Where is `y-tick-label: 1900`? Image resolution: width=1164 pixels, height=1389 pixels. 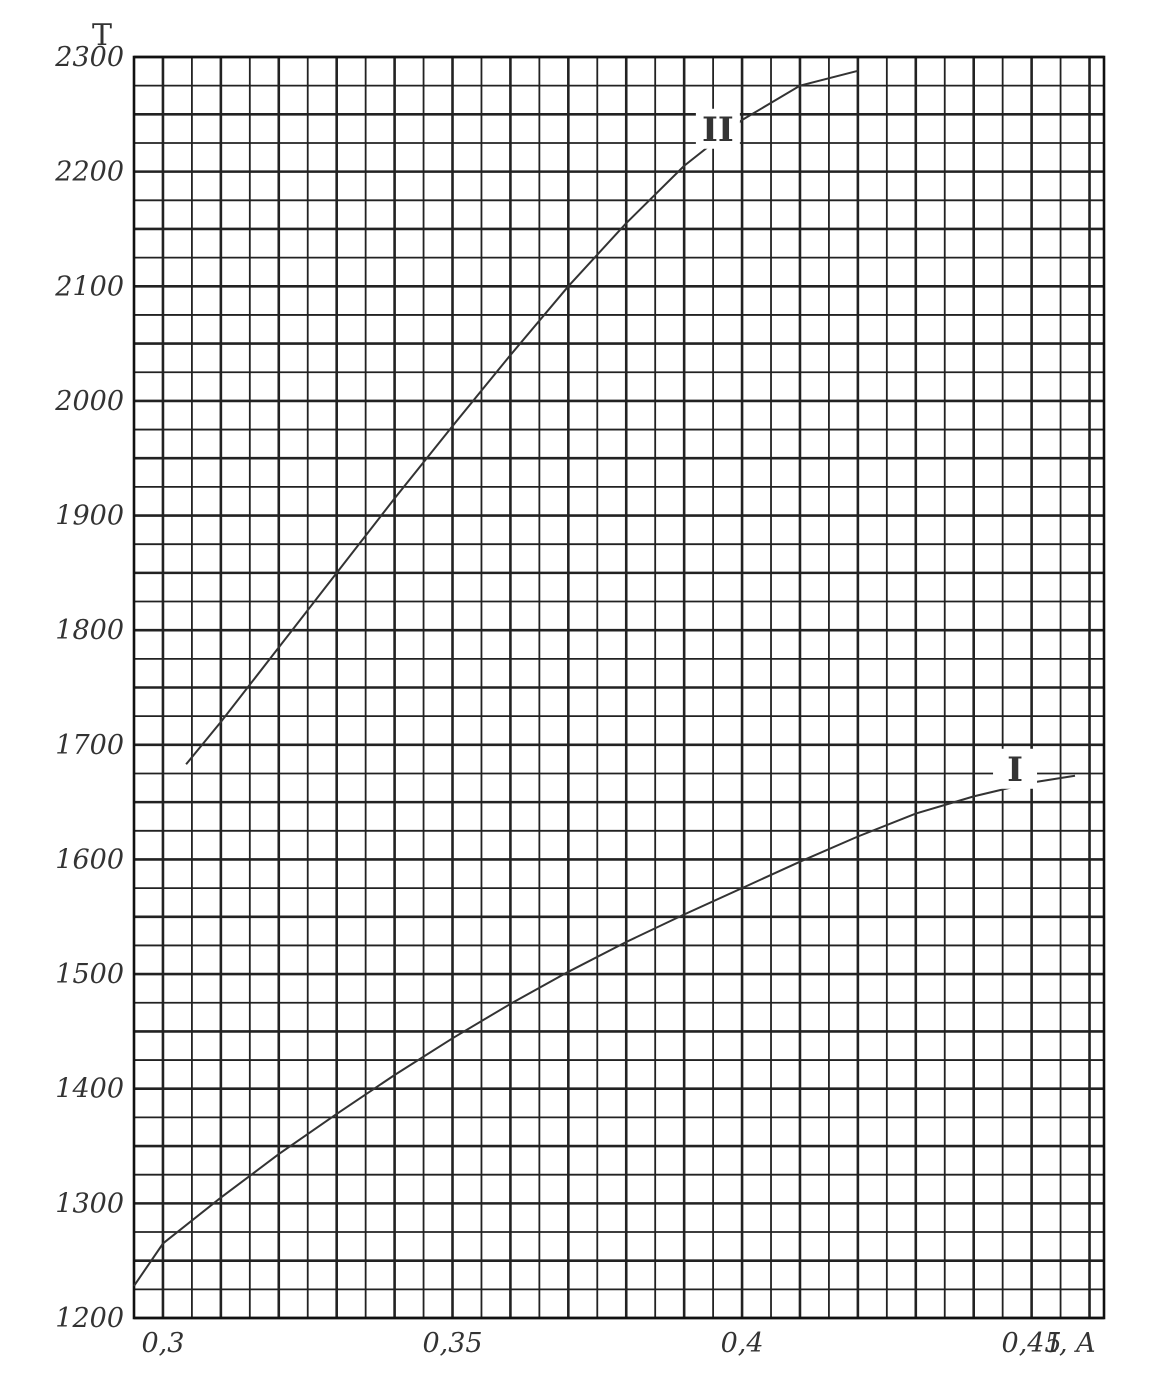
y-tick-label: 1900 is located at coordinates (89, 516).